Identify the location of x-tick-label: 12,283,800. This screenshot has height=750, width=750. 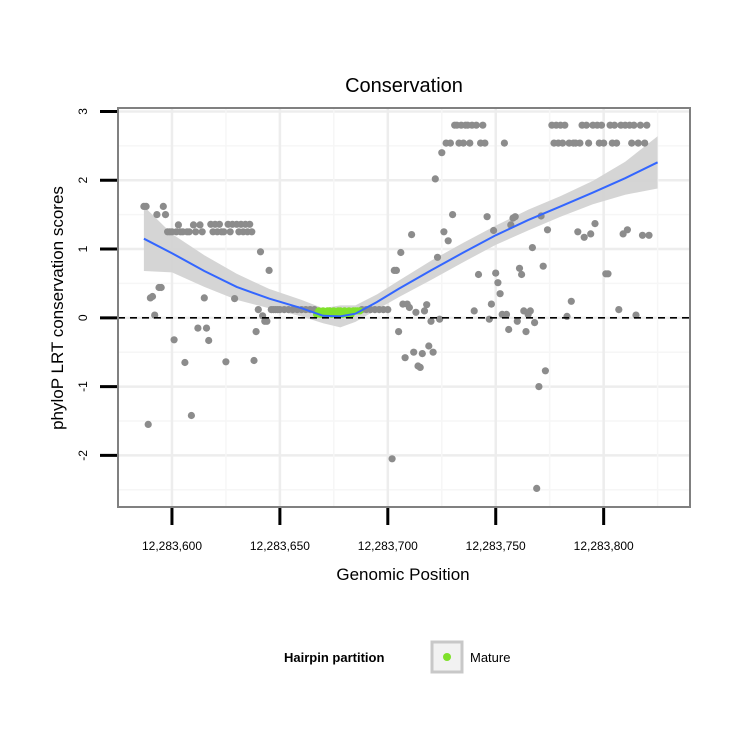
(604, 546).